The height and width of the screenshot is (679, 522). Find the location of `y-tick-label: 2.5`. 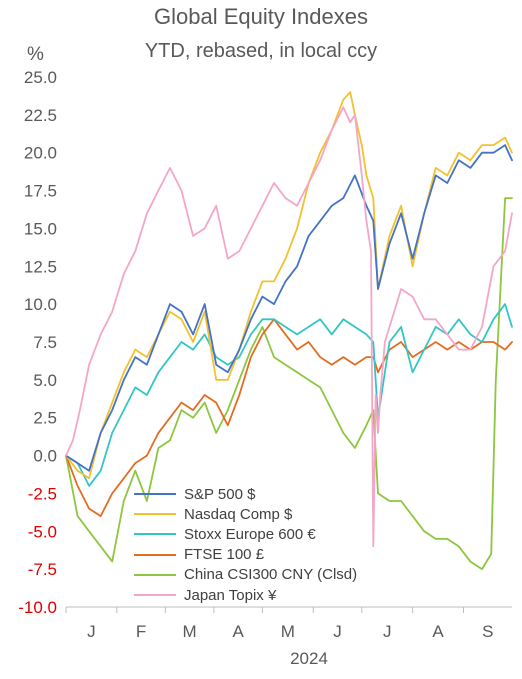

y-tick-label: 2.5 is located at coordinates (45, 418).